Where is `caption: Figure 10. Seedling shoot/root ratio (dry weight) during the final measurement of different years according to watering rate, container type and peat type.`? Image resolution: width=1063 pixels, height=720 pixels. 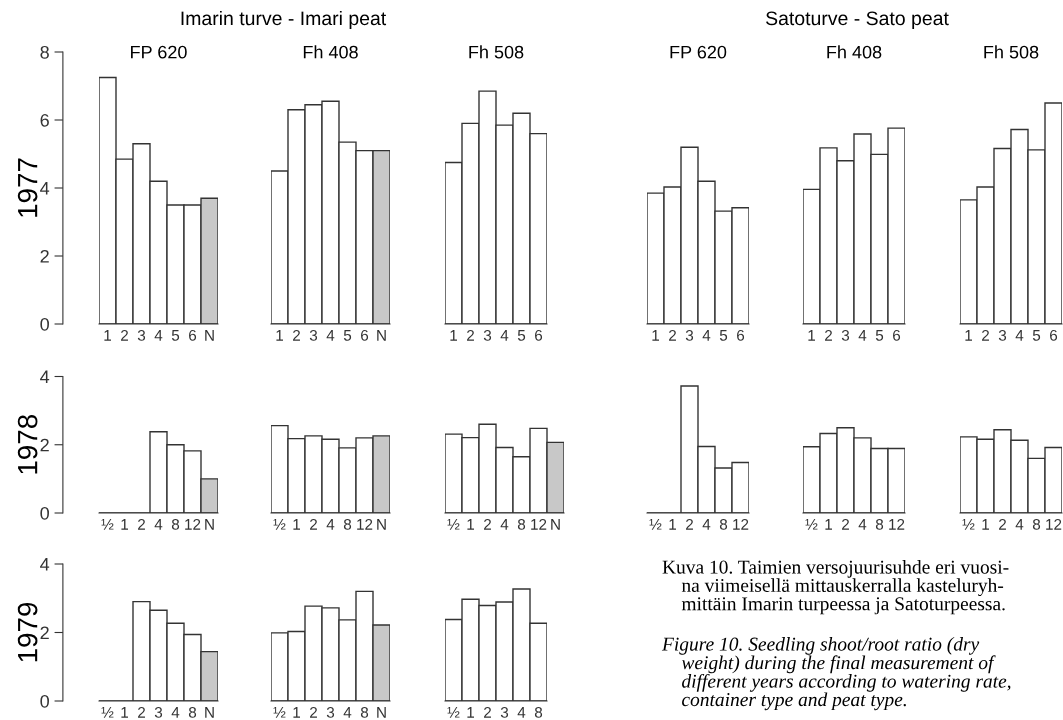 caption: Figure 10. Seedling shoot/root ratio (dry weight) during the final measurement of different years according to watering rate, container type and peat type. is located at coordinates (836, 674).